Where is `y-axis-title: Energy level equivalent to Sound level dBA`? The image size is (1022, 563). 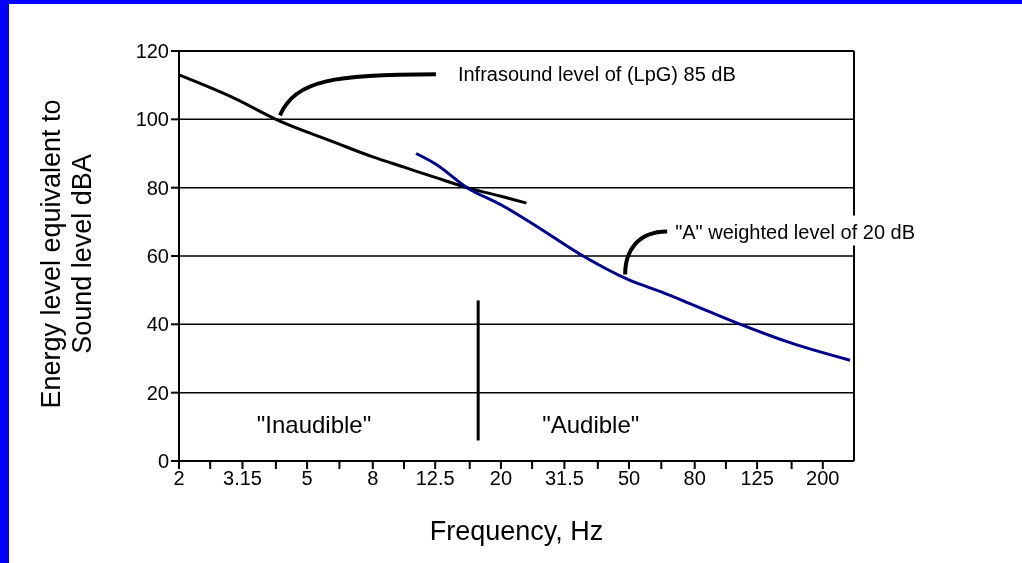 y-axis-title: Energy level equivalent to Sound level dBA is located at coordinates (67, 254).